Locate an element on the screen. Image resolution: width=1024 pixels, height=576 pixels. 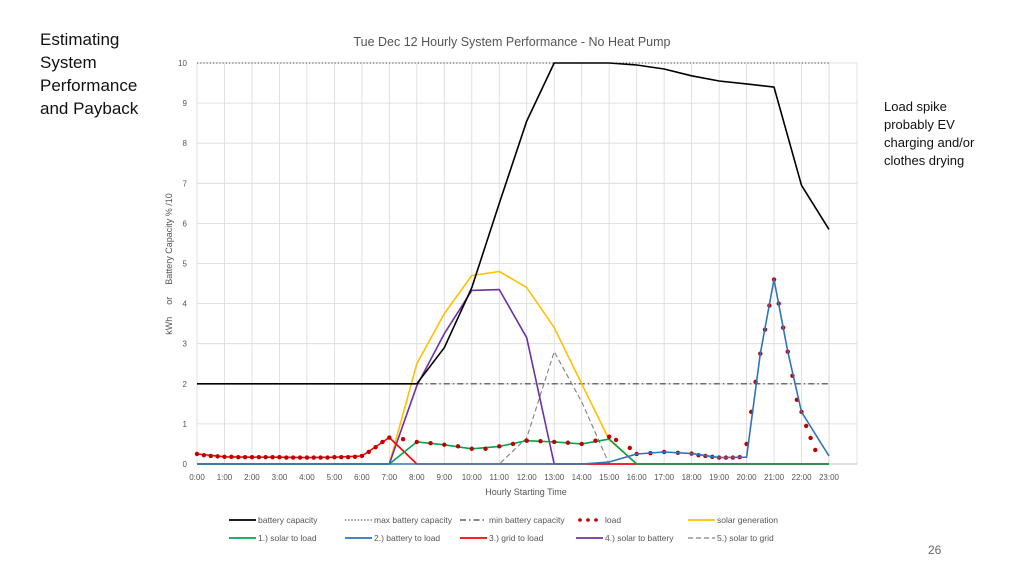
slide-title-line: Performance is located at coordinates (89, 85).